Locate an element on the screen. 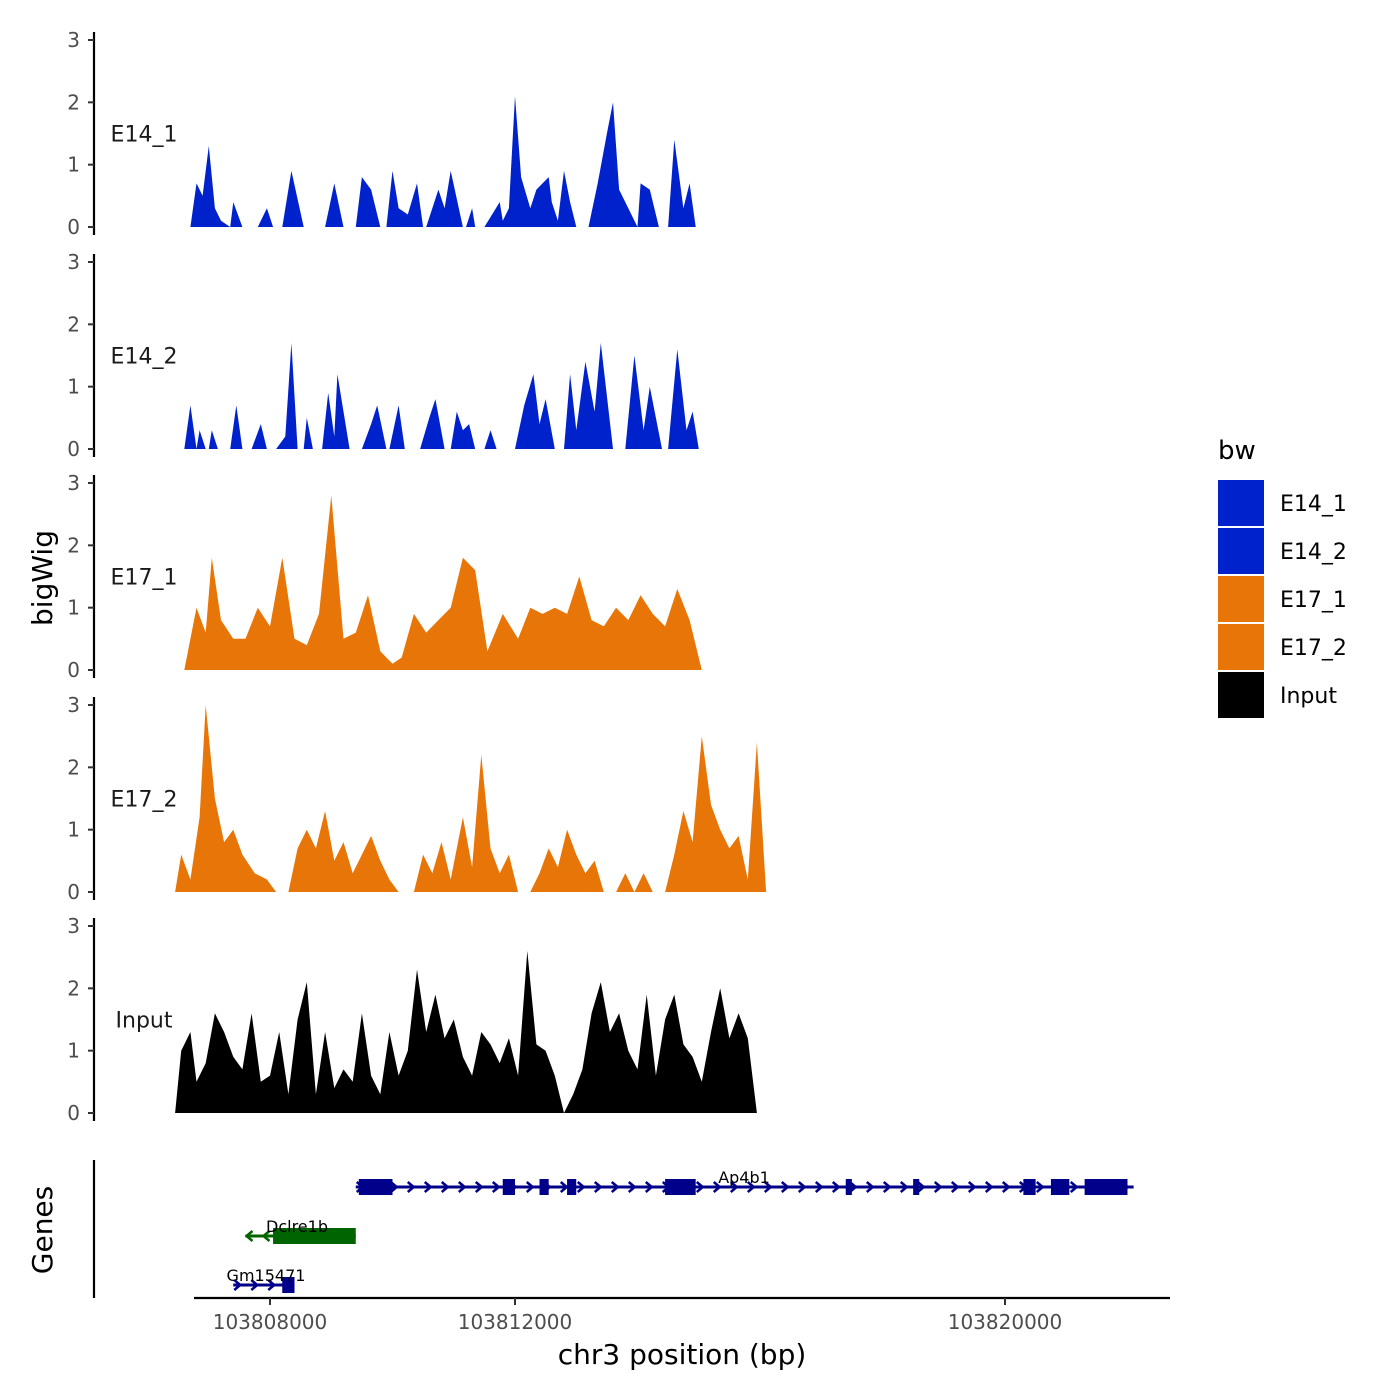 Image resolution: width=1400 pixels, height=1400 pixels. track-Input: 0 1 2 3 Input is located at coordinates (412, 1019).